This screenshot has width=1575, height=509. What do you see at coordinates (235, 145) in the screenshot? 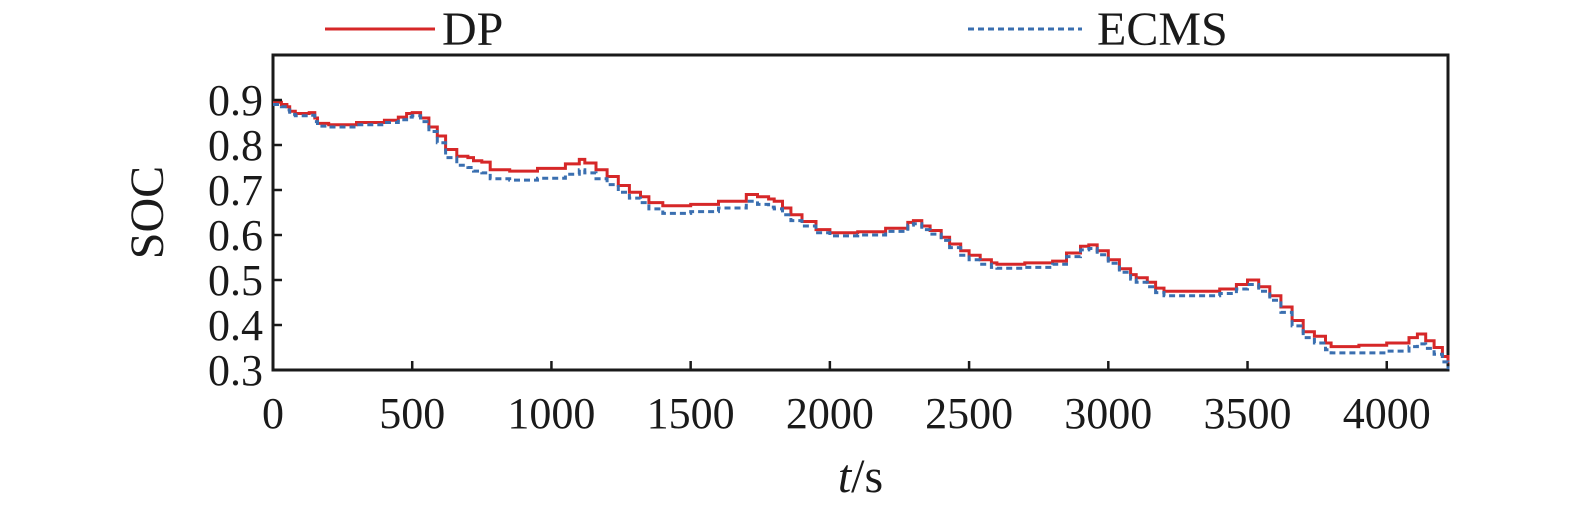
I see `y-tick-label: 0.8` at bounding box center [235, 145].